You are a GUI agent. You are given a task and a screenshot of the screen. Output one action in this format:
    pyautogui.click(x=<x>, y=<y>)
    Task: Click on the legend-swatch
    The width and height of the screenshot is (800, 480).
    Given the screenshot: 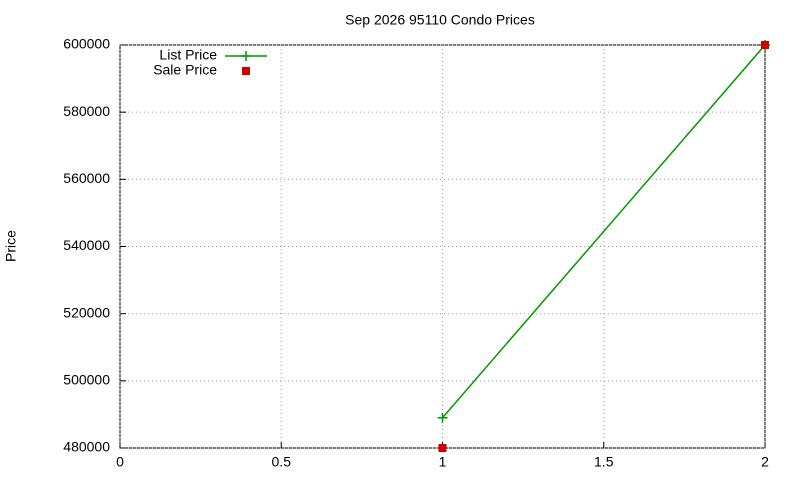 What is the action you would take?
    pyautogui.click(x=246, y=71)
    